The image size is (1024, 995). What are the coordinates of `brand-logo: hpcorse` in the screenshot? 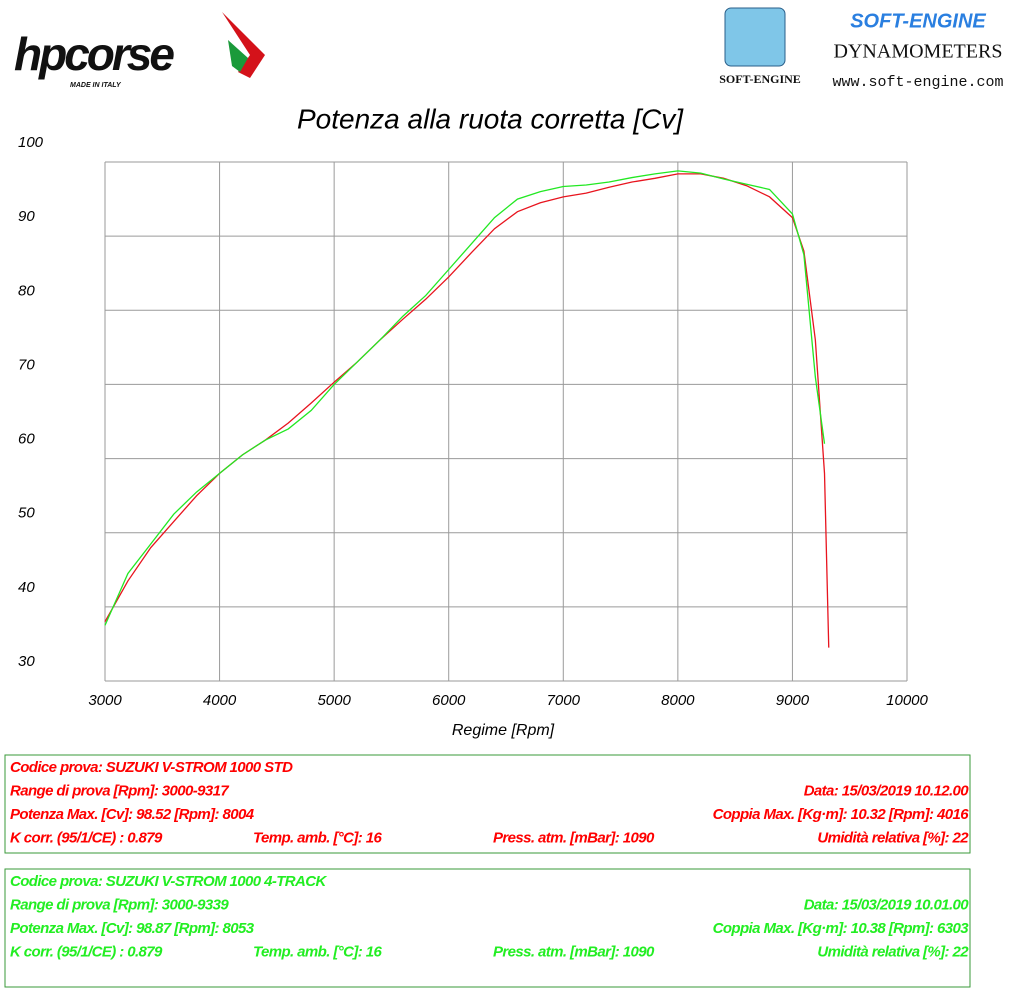 It's located at (94, 54).